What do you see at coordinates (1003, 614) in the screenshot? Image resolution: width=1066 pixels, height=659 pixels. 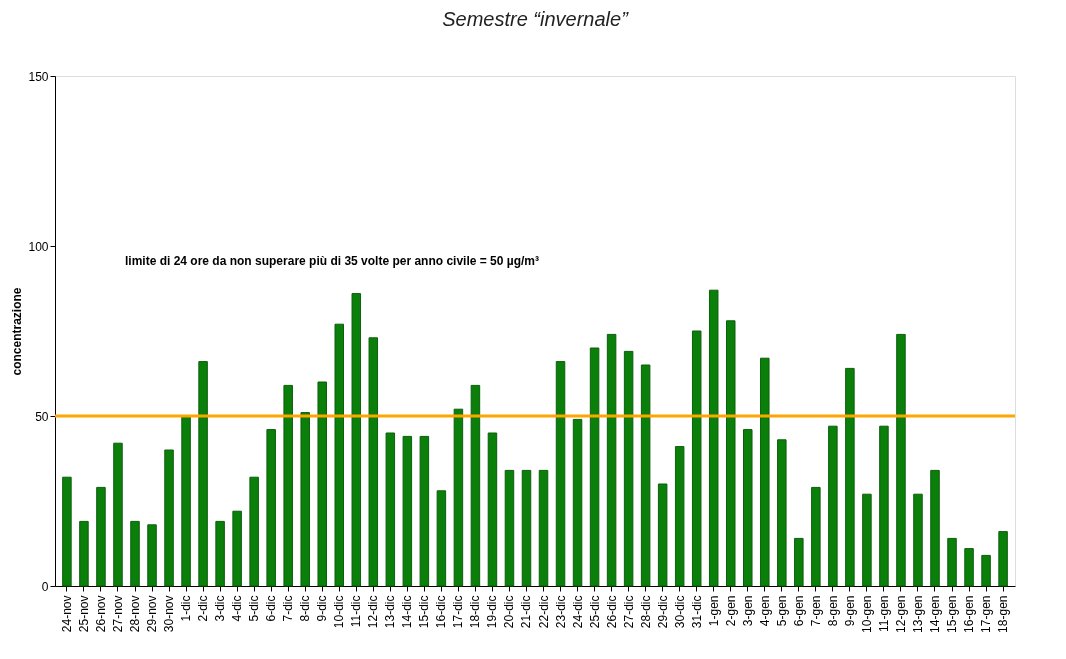 I see `x-tick-label: 18-gen` at bounding box center [1003, 614].